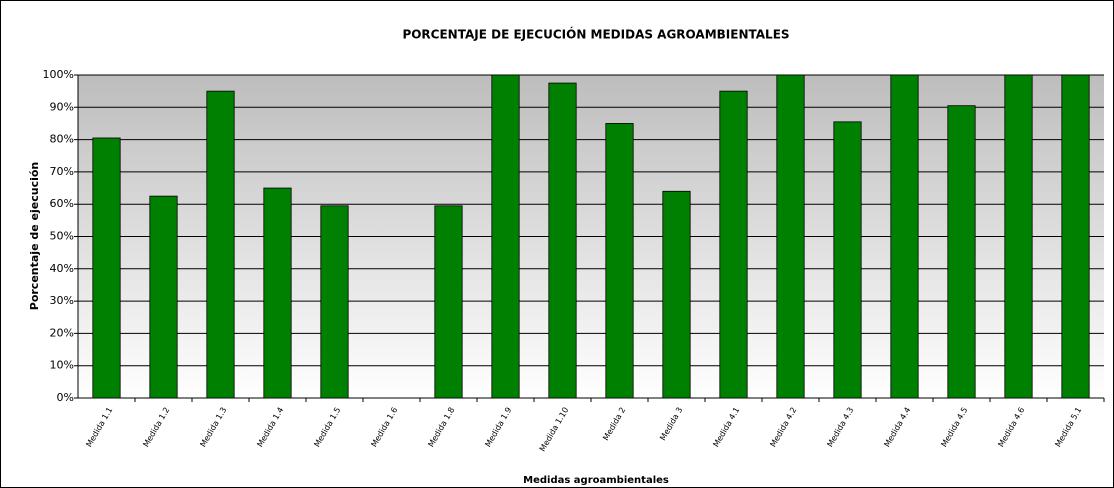 Image resolution: width=1114 pixels, height=488 pixels. Describe the element at coordinates (62, 236) in the screenshot. I see `y-tick-label: 50%` at that location.